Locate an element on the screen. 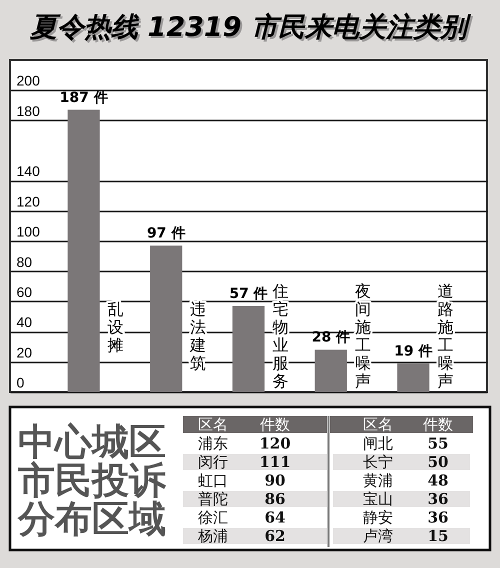 Image resolution: width=500 pixels, height=568 pixels. data-label: 55 is located at coordinates (438, 443).